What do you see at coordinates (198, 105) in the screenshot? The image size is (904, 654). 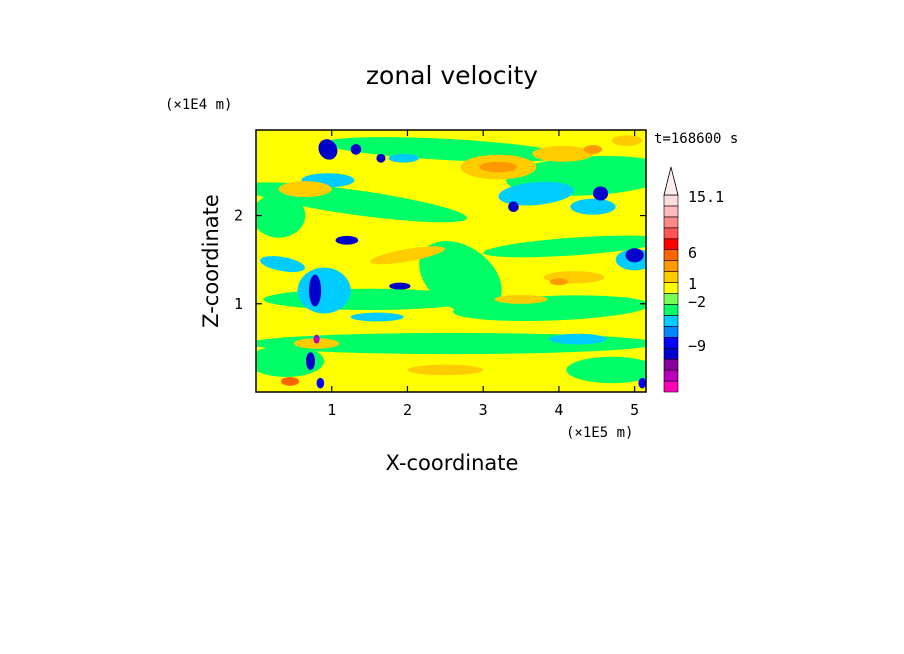 I see `y-axis-unit: (×1E4 m)` at bounding box center [198, 105].